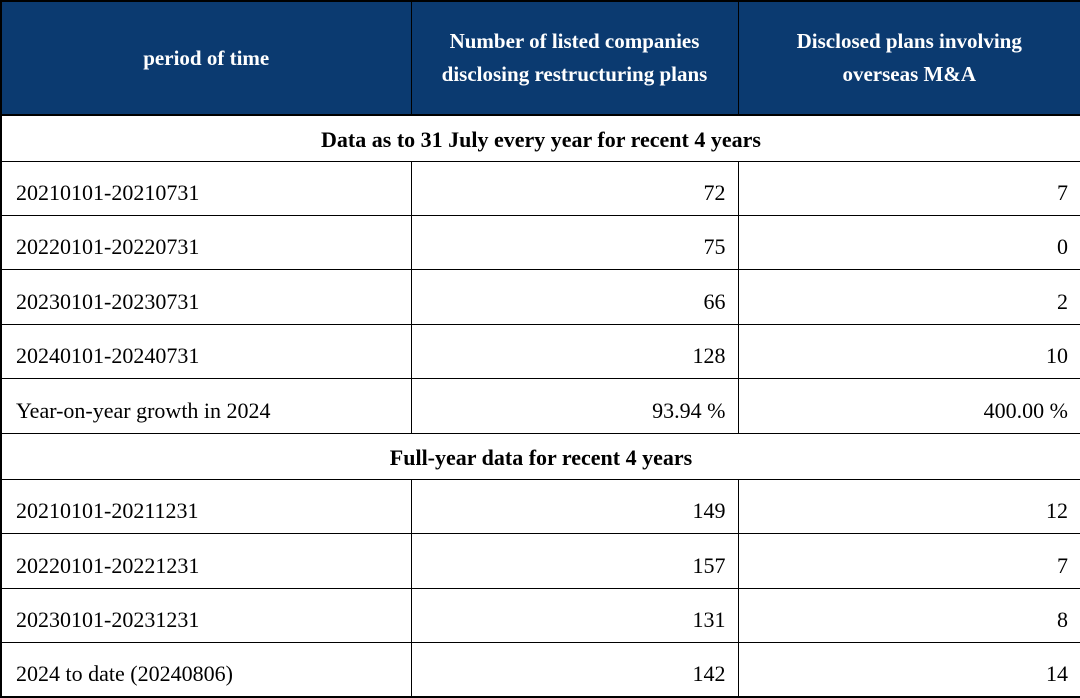  I want to click on overseas-count-cell: 2, so click(908, 297).